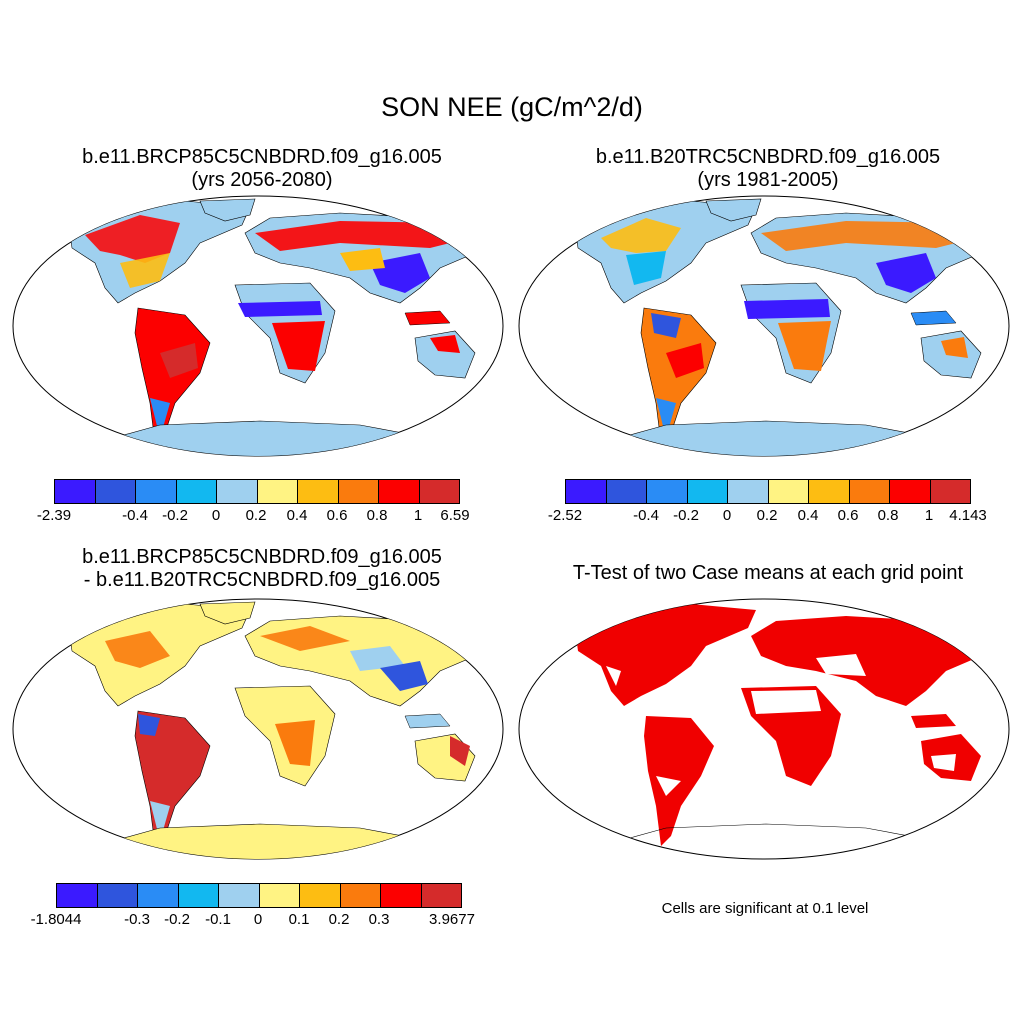  I want to click on panel-4-map, so click(764, 729).